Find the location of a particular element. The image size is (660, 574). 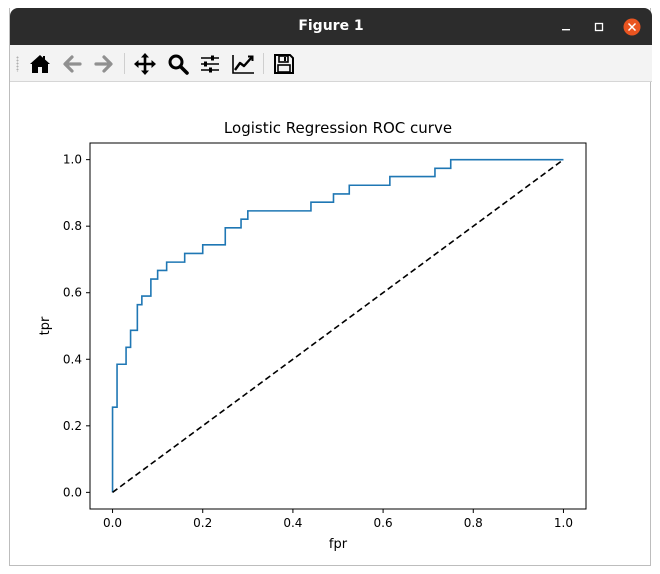

close-icon is located at coordinates (632, 26).